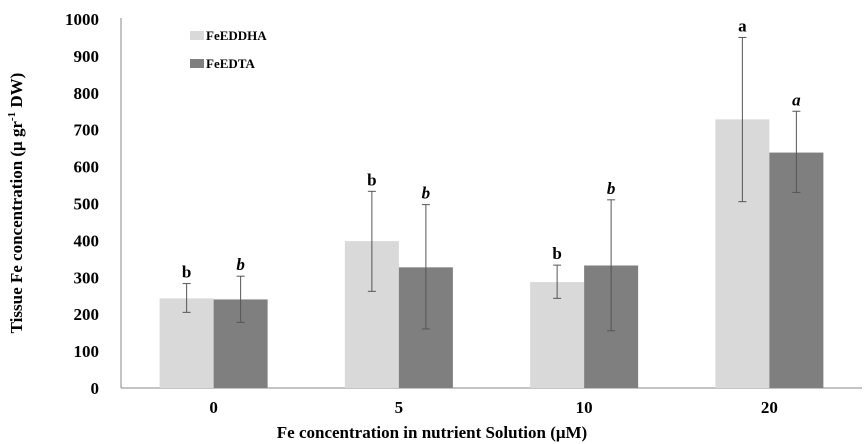 Image resolution: width=864 pixels, height=444 pixels. Describe the element at coordinates (87, 93) in the screenshot. I see `y-tick-label-800: 800` at that location.